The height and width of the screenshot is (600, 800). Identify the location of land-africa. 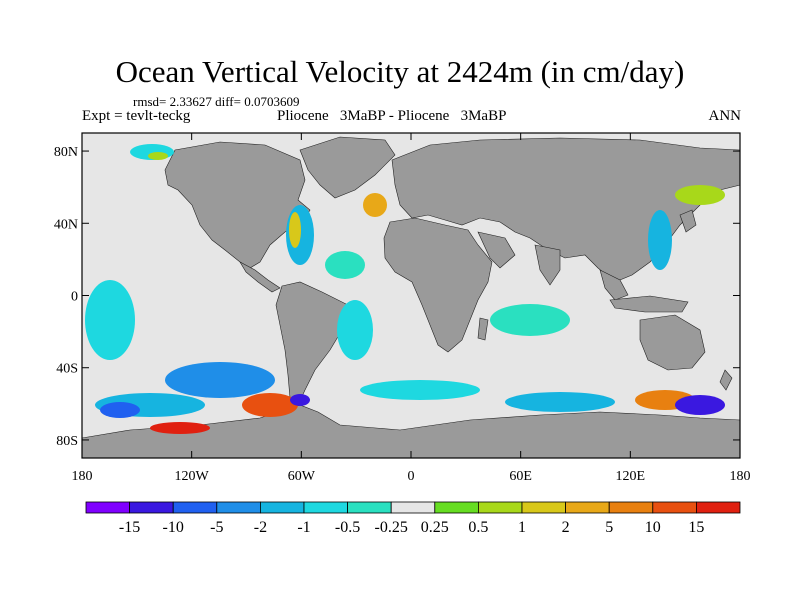
(438, 285).